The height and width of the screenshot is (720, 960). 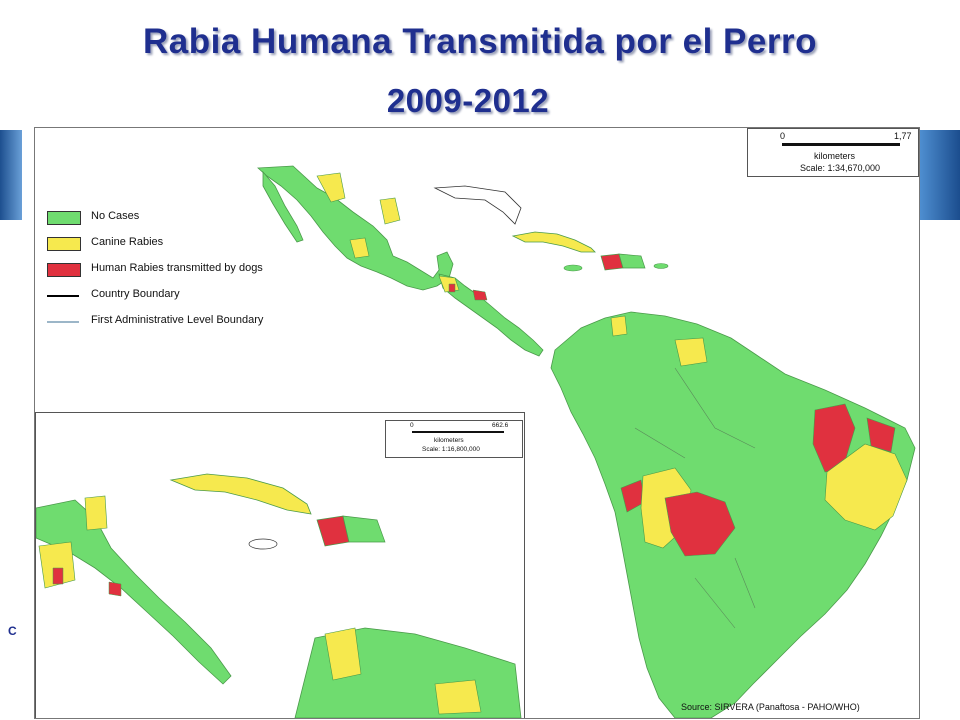 I want to click on legend-label: Canine Rabies, so click(x=127, y=242).